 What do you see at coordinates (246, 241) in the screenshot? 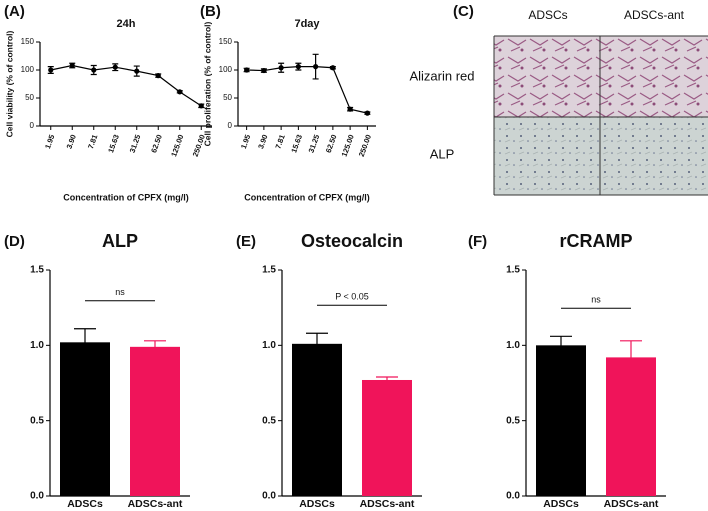
I see `panel-label: (E)` at bounding box center [246, 241].